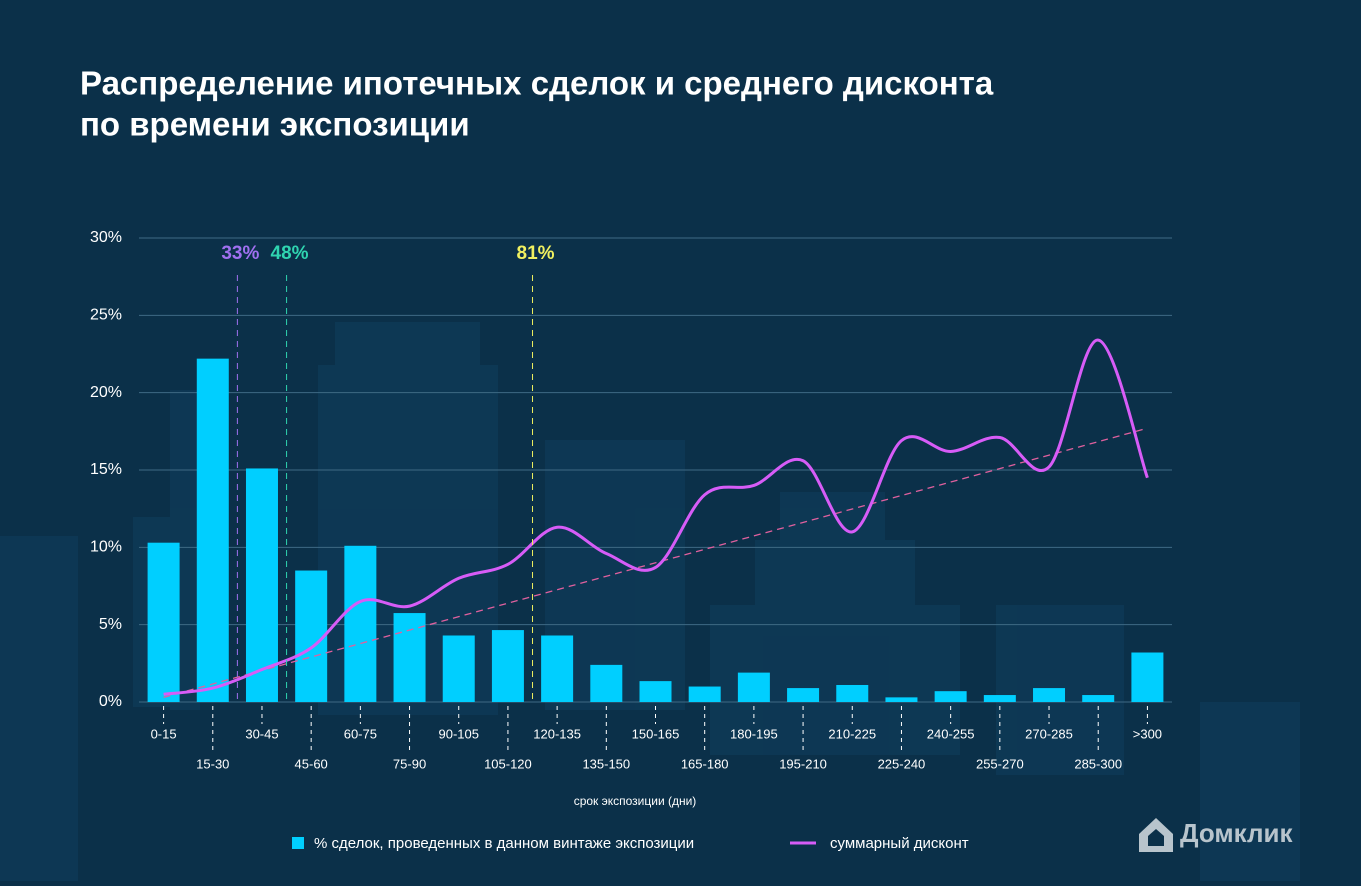  I want to click on marker-label: 33%, so click(240, 253).